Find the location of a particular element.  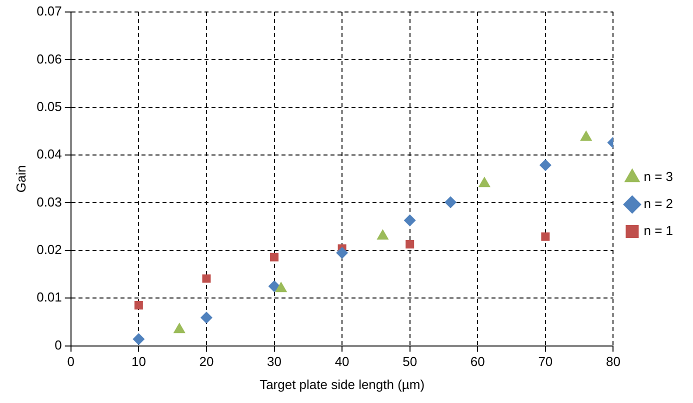

x-tick-label: 70 is located at coordinates (545, 362).